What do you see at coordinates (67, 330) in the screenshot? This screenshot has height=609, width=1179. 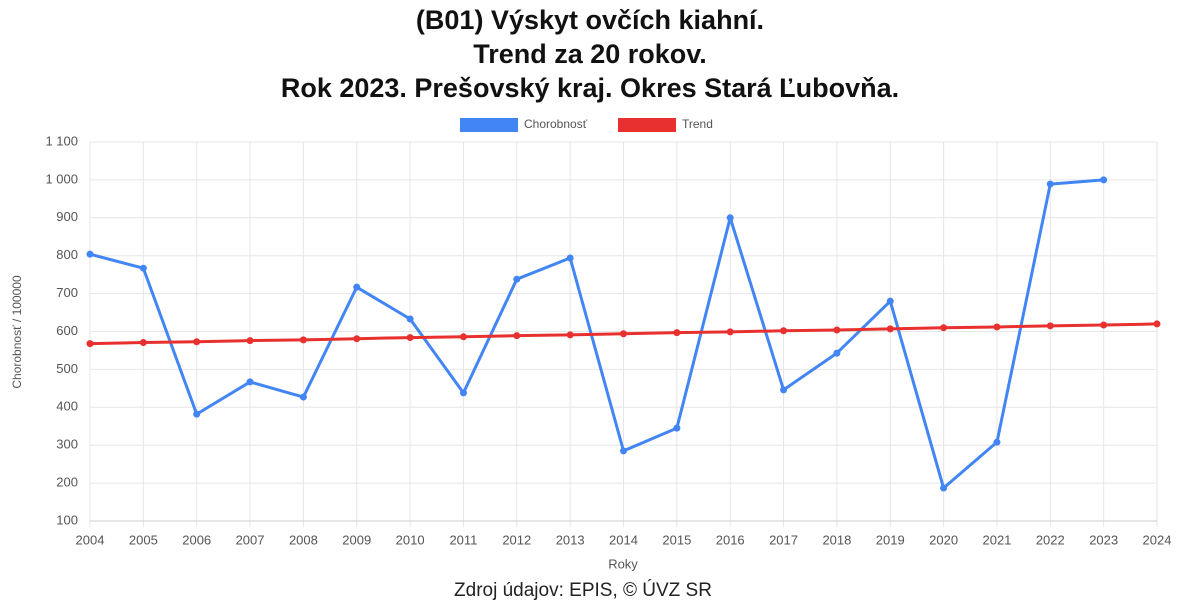 I see `y-tick-label: 600` at bounding box center [67, 330].